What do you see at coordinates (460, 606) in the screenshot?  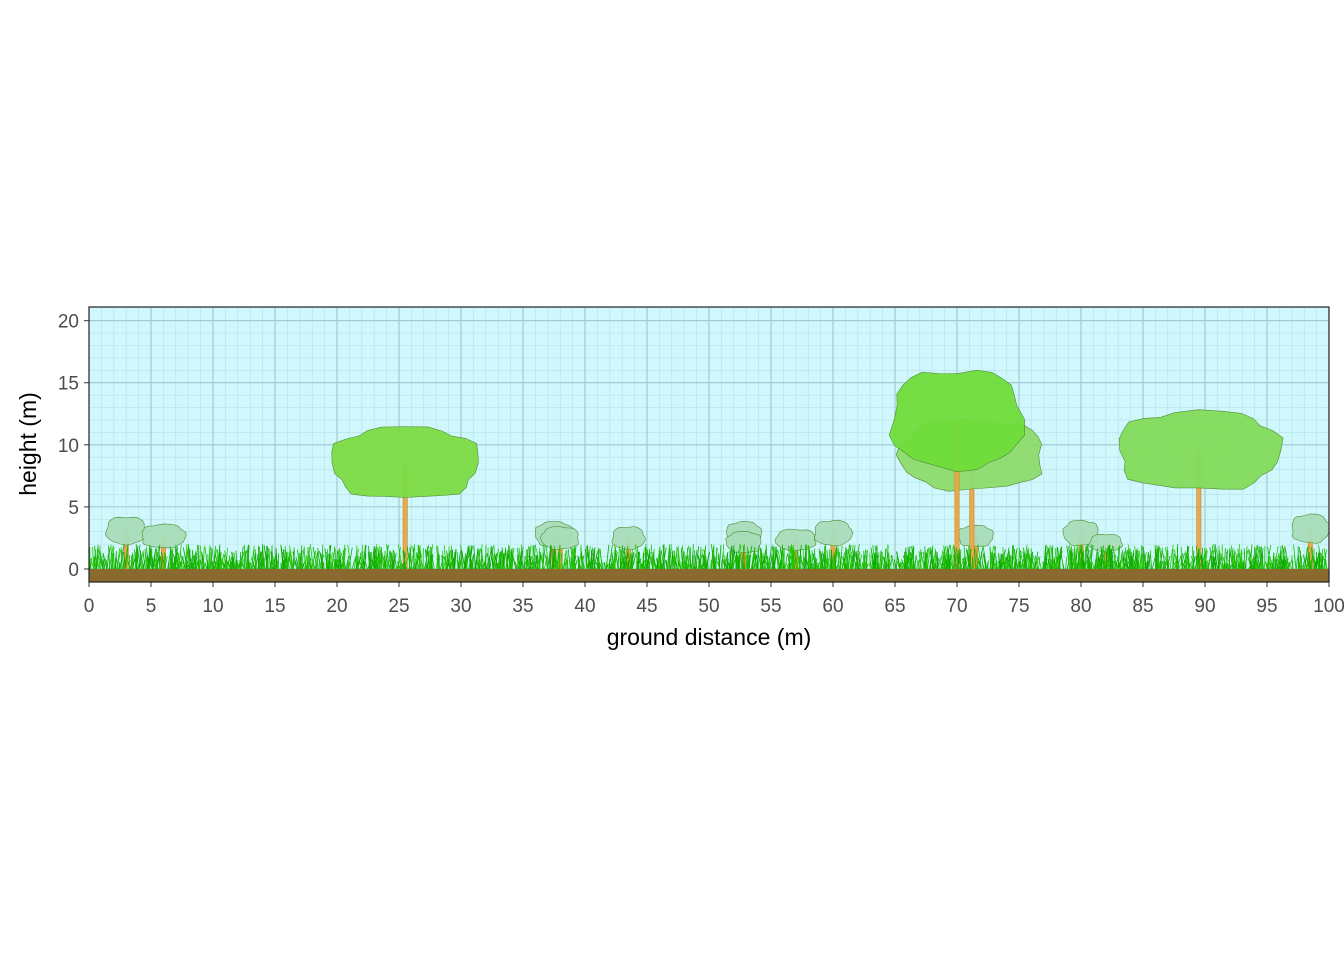 I see `x-tick-label: 30` at bounding box center [460, 606].